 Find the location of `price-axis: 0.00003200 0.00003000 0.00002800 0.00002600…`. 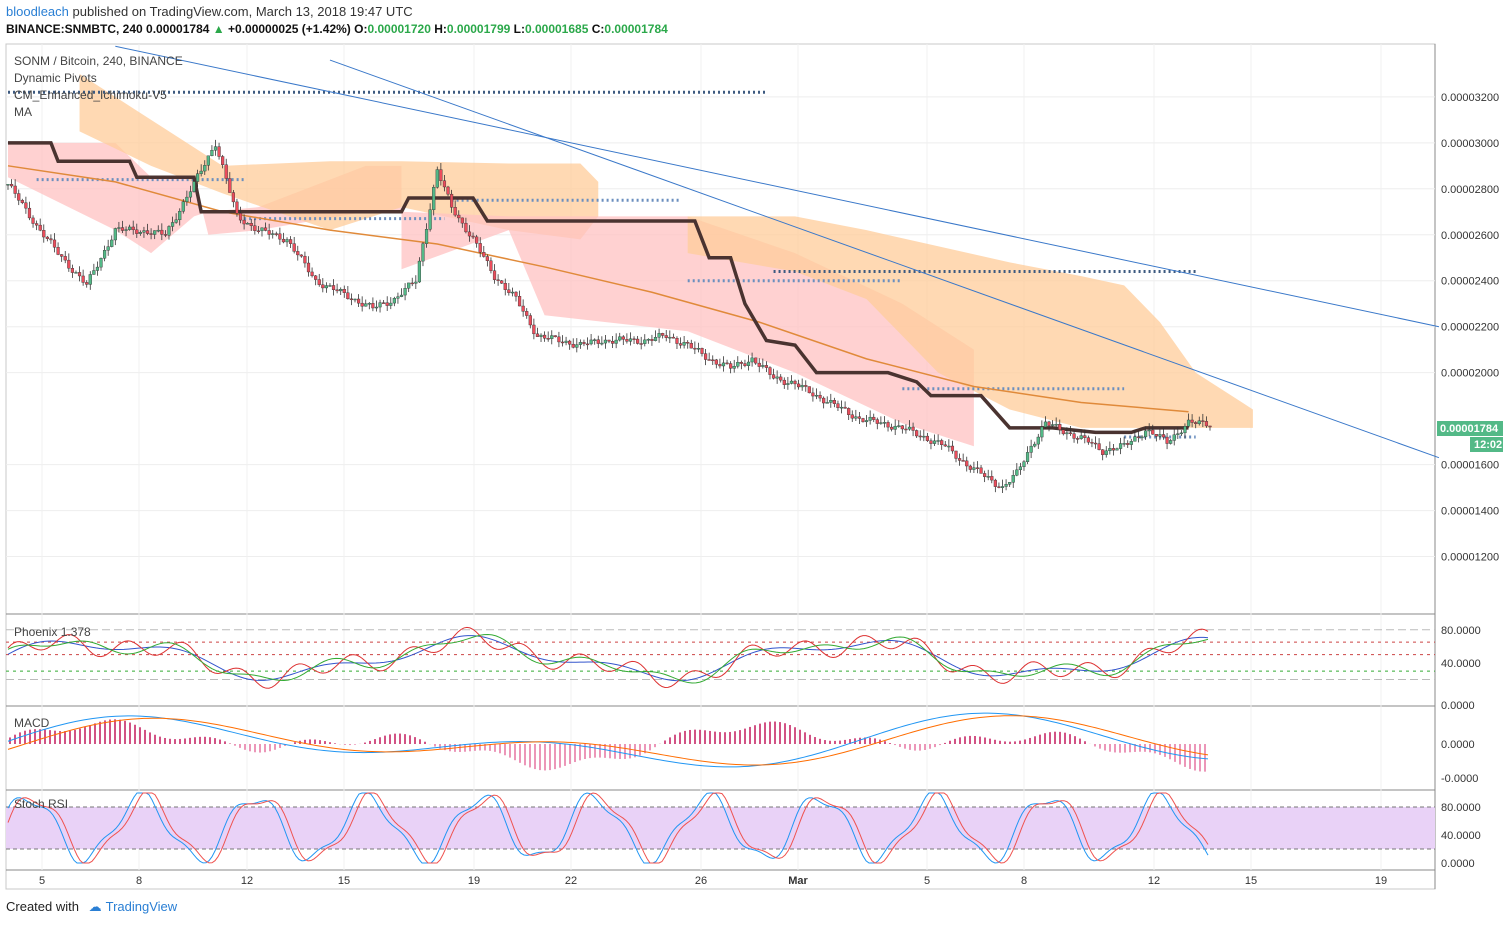

price-axis: 0.00003200 0.00003000 0.00002800 0.00002600… is located at coordinates (1470, 328).